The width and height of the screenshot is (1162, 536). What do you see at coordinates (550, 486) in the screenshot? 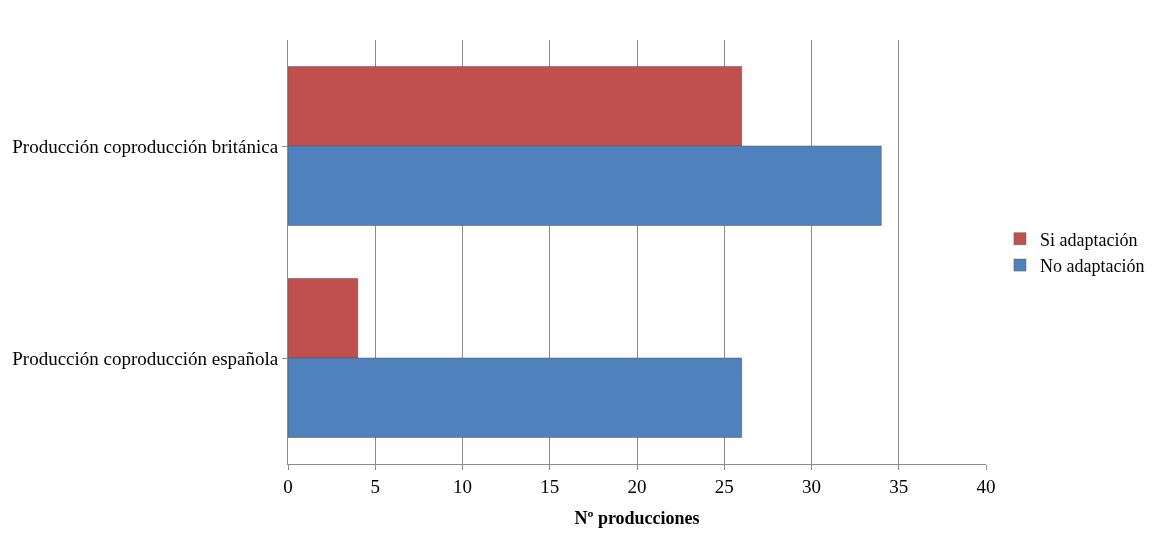
I see `x-tick-label: 15` at bounding box center [550, 486].